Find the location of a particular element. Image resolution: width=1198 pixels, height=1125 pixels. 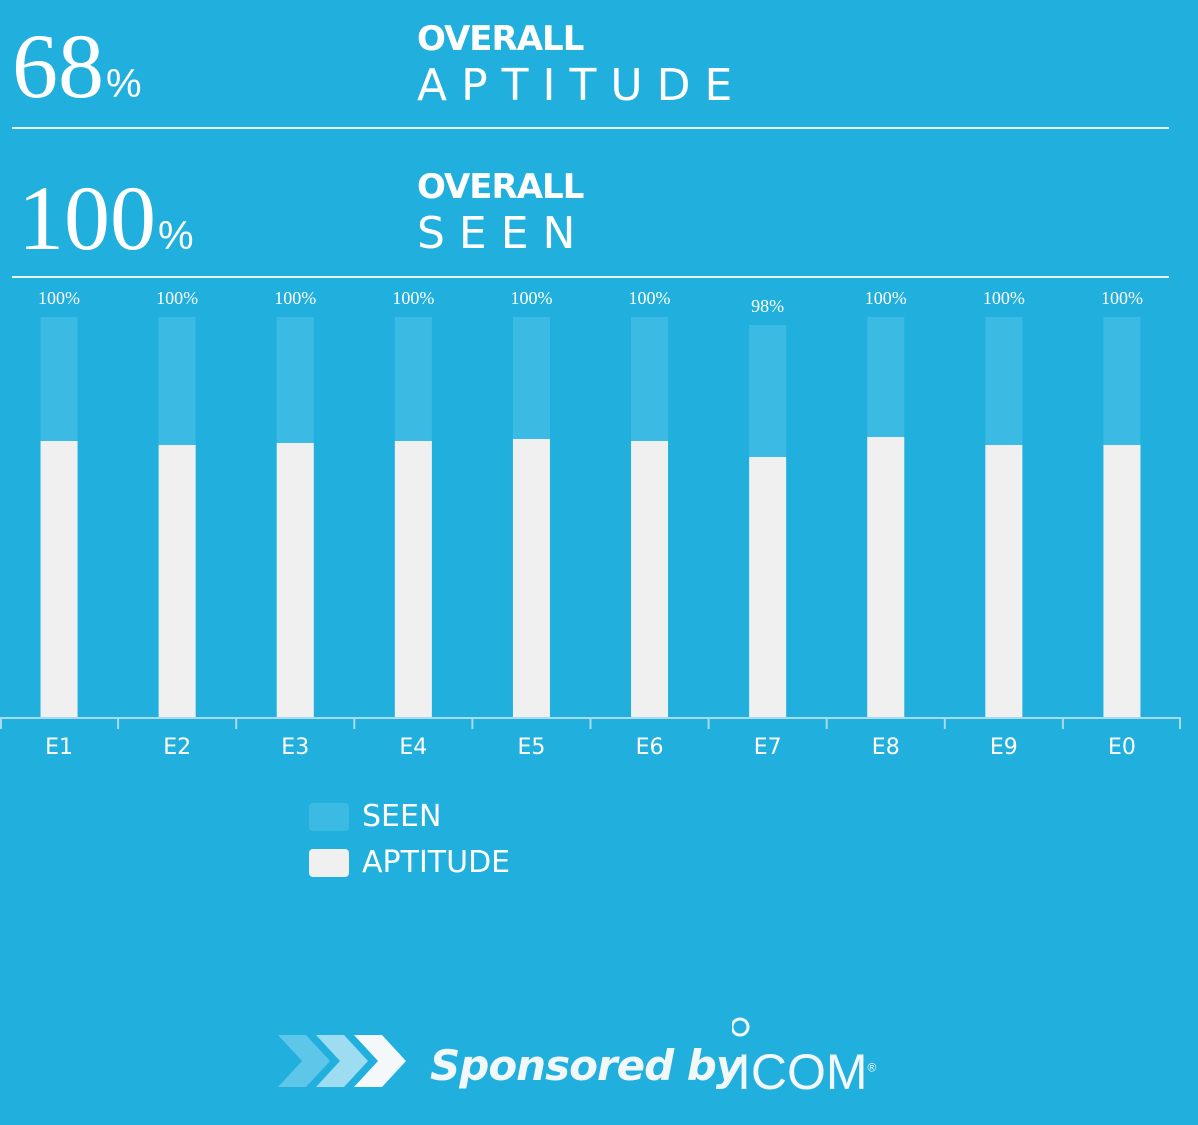

overall-seen-label: SEEN is located at coordinates (503, 233).